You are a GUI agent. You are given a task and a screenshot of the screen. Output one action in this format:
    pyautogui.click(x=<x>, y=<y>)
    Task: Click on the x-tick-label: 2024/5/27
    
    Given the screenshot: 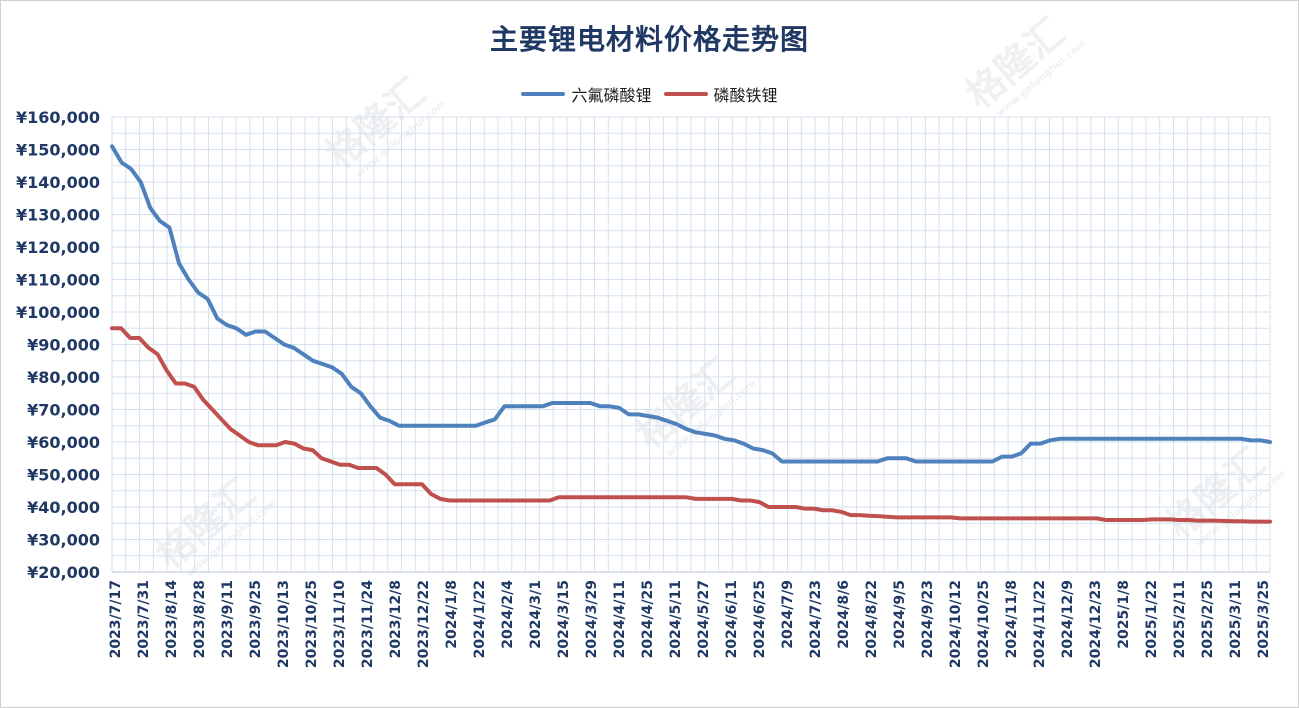 What is the action you would take?
    pyautogui.click(x=704, y=619)
    